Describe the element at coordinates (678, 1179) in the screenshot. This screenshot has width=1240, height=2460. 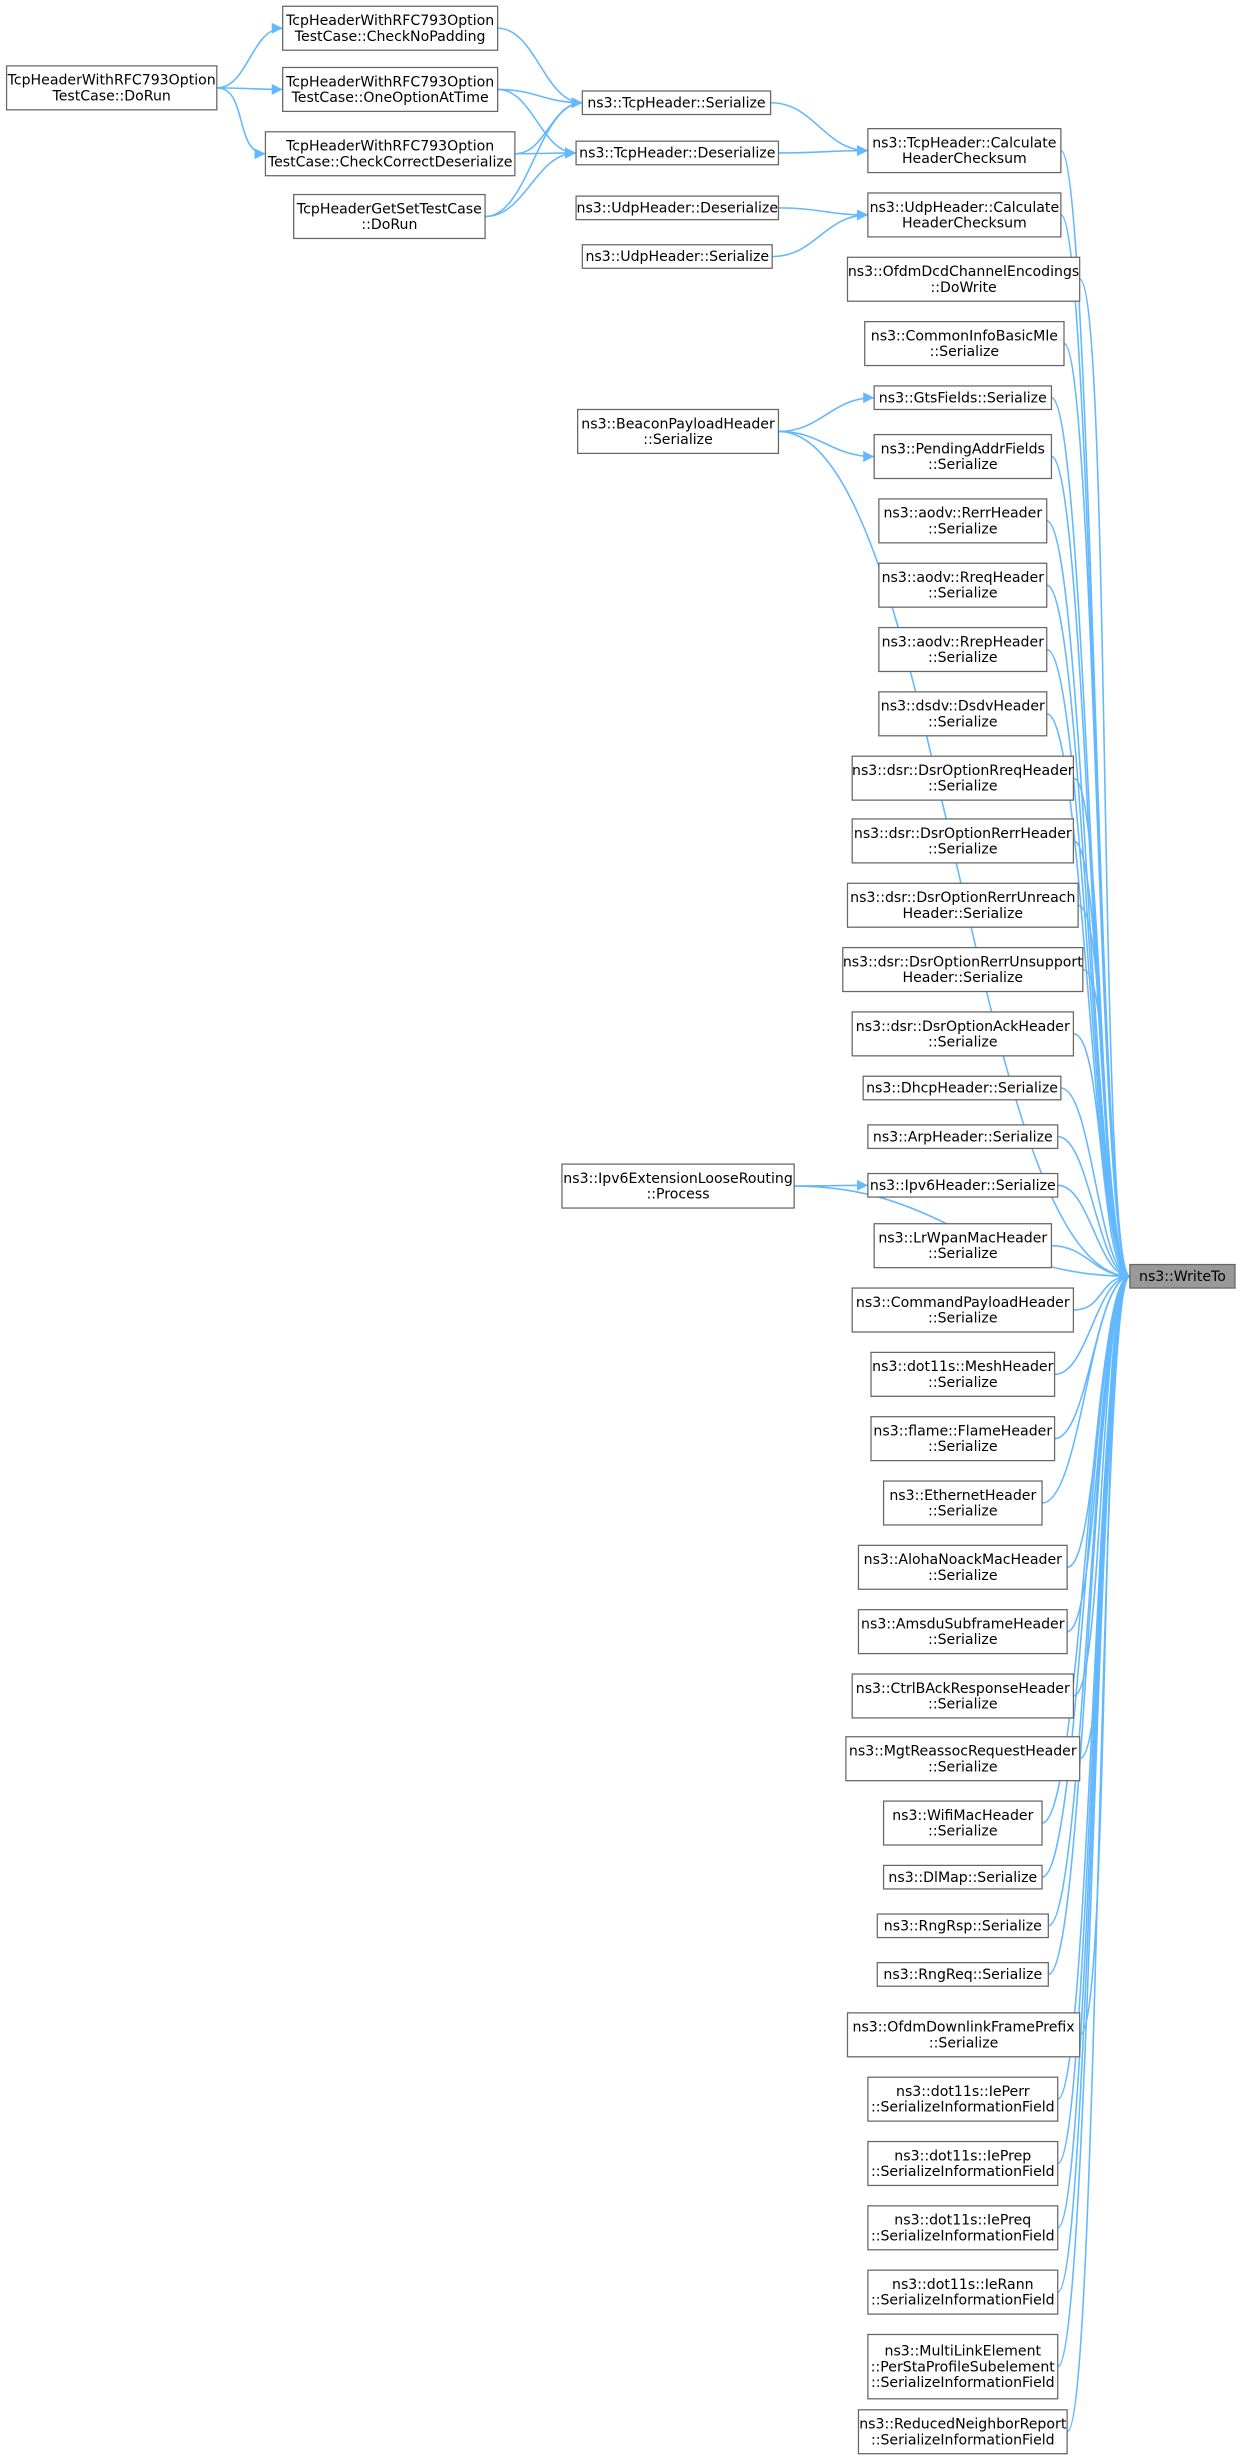
I see `node-label: ns3::Ipv6ExtensionLooseRouting` at that location.